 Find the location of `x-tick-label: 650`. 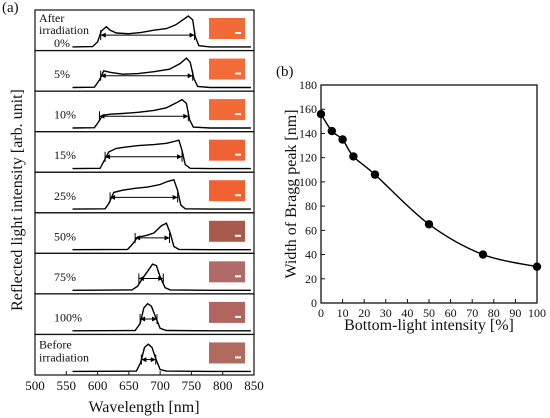

x-tick-label: 650 is located at coordinates (129, 385).